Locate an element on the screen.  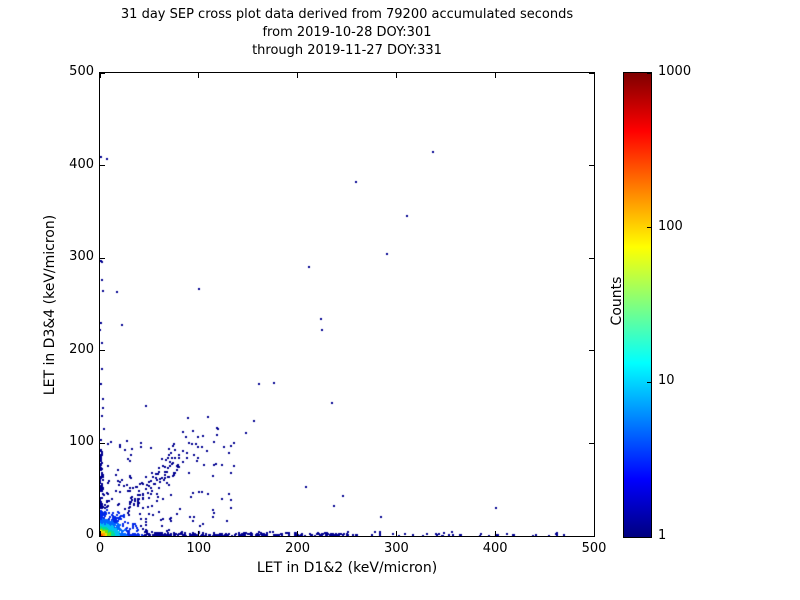
colorbar-gradient is located at coordinates (637, 305).